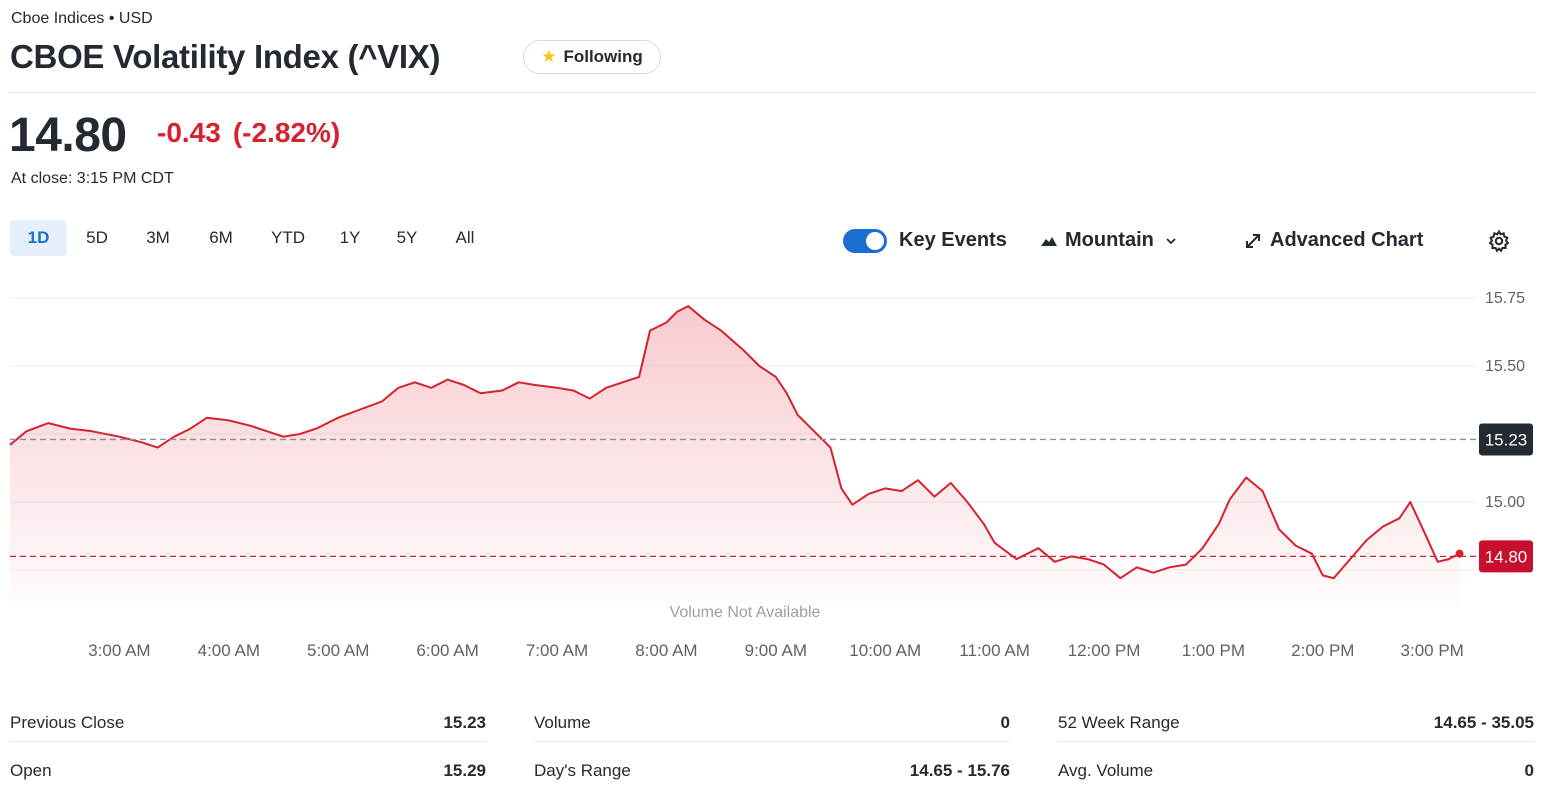  Describe the element at coordinates (875, 241) in the screenshot. I see `toggle-knob` at that location.